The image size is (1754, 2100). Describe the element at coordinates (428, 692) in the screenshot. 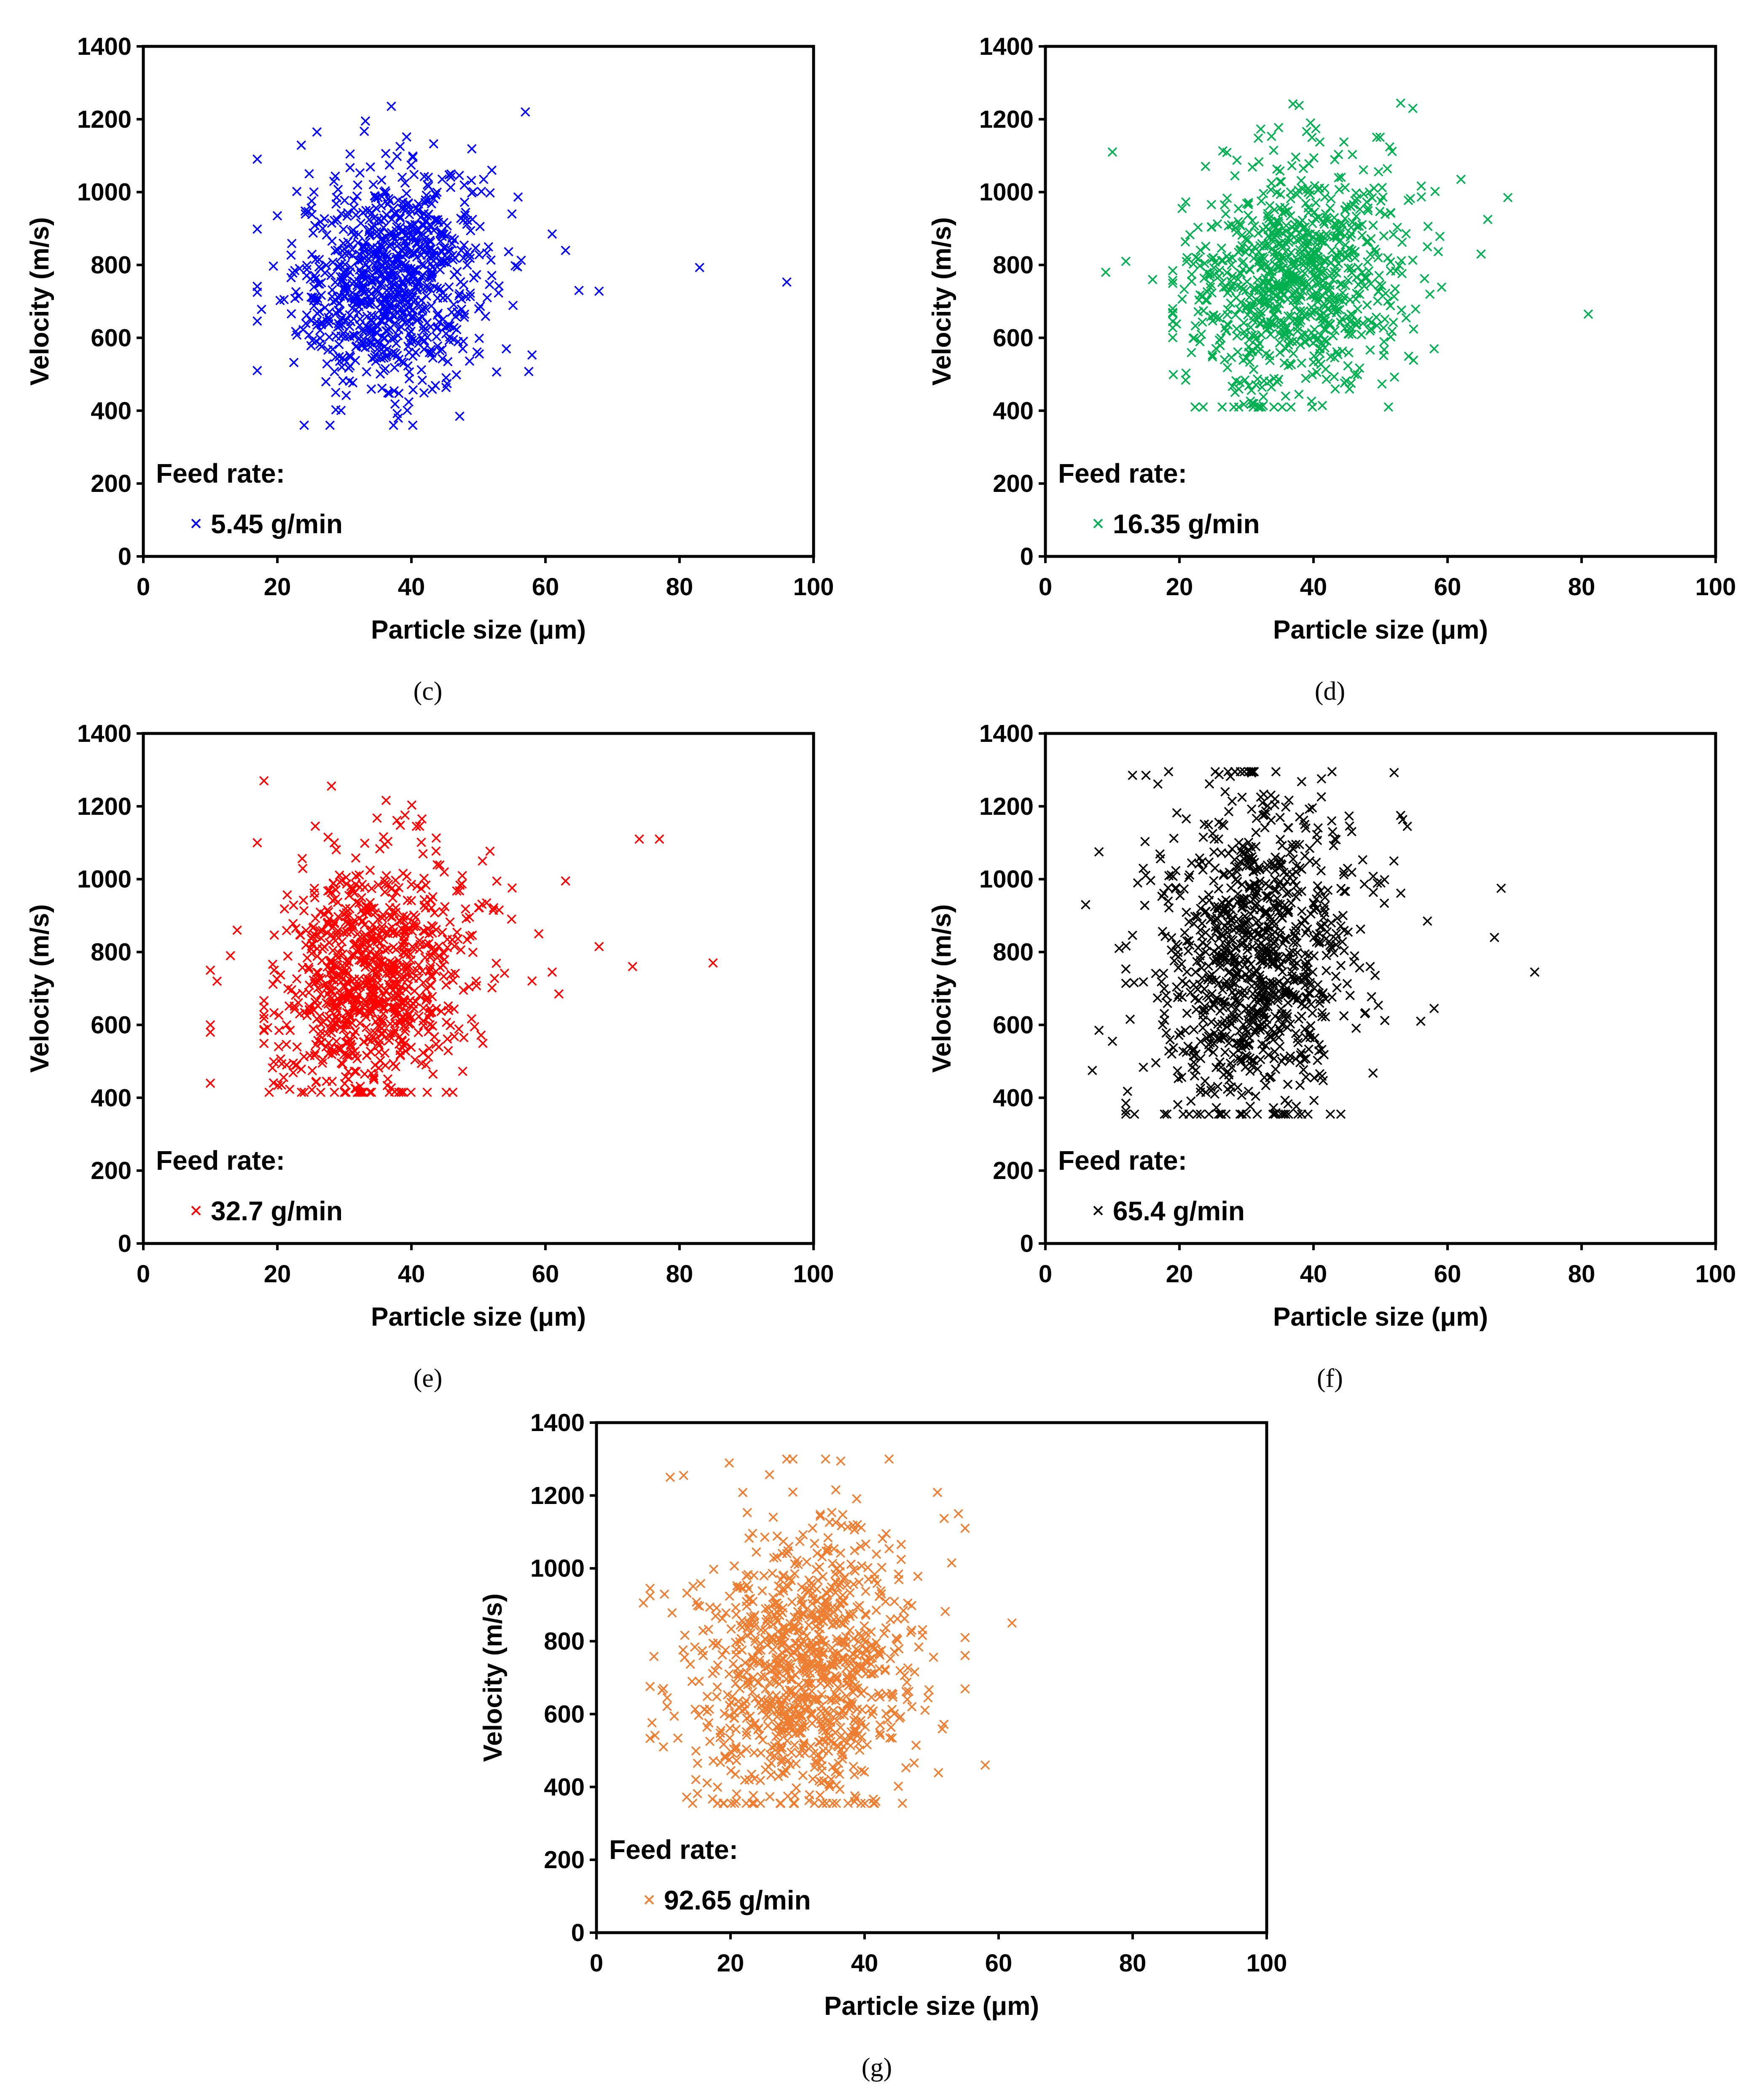

I see `panel-caption: (c)` at that location.